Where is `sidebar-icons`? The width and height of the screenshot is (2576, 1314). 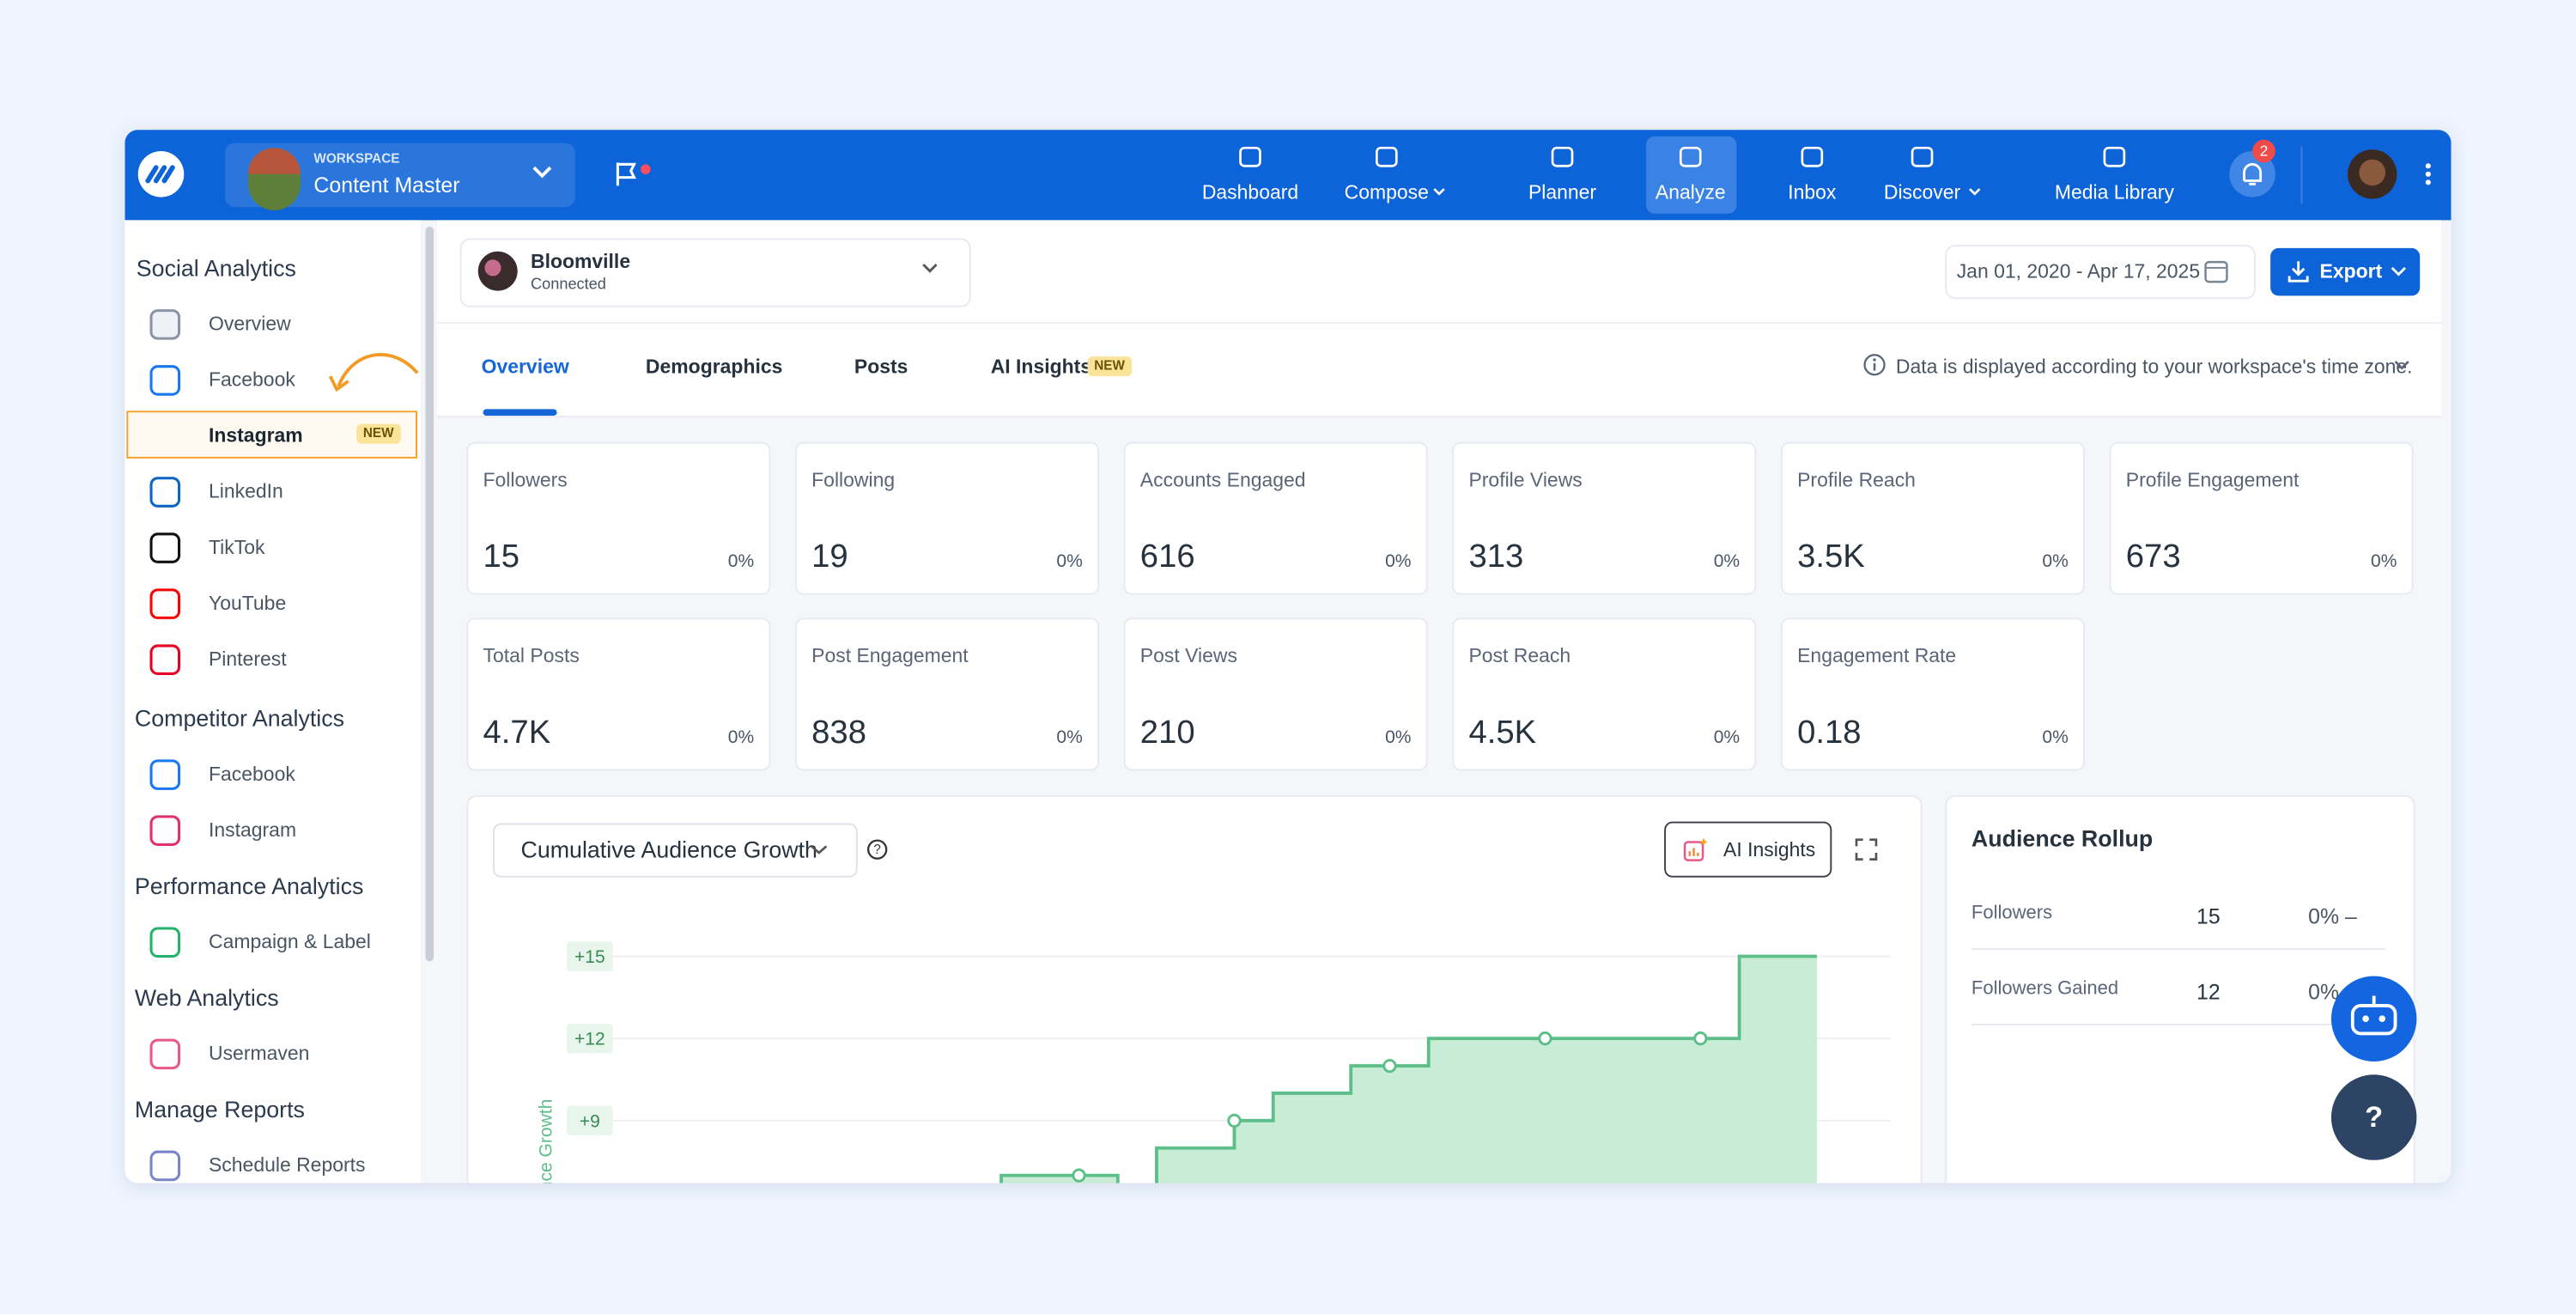
sidebar-icons is located at coordinates (284, 745).